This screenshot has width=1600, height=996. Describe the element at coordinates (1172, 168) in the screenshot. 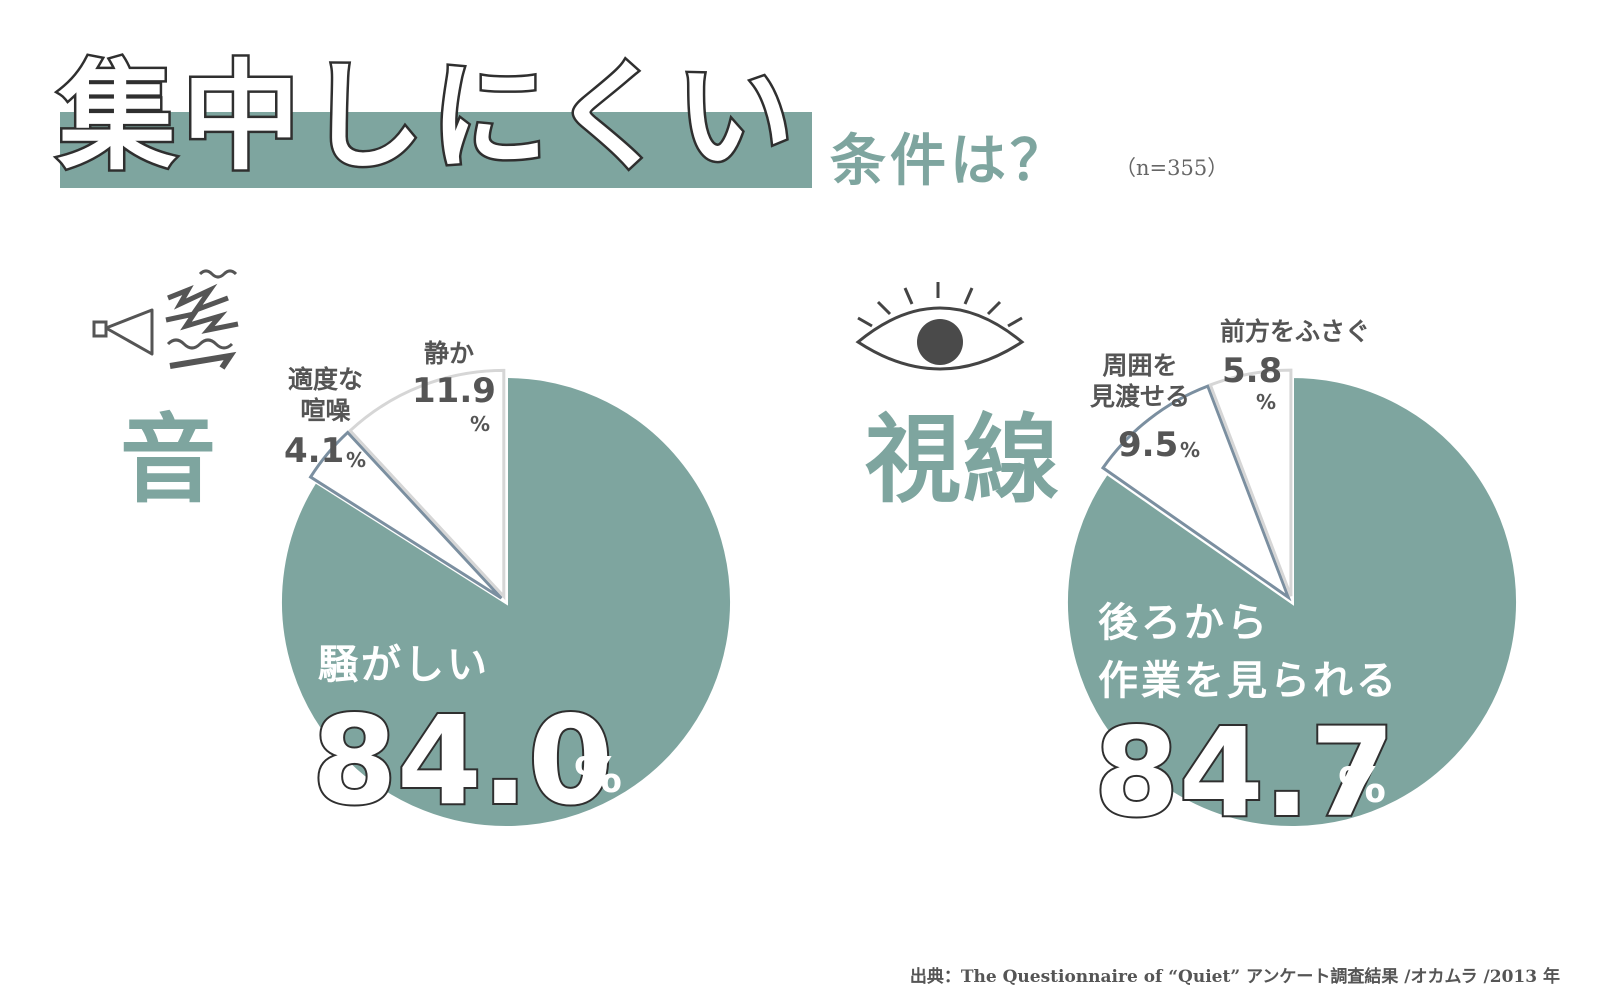

I see `sample-size: （n=355）` at that location.